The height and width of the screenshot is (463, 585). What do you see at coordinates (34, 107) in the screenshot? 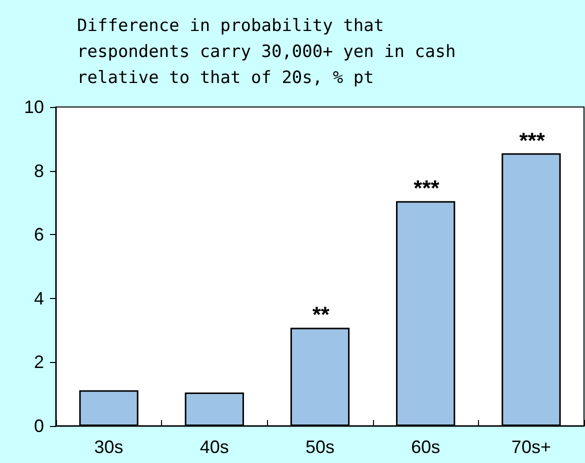
I see `y-tick-label: 10` at bounding box center [34, 107].